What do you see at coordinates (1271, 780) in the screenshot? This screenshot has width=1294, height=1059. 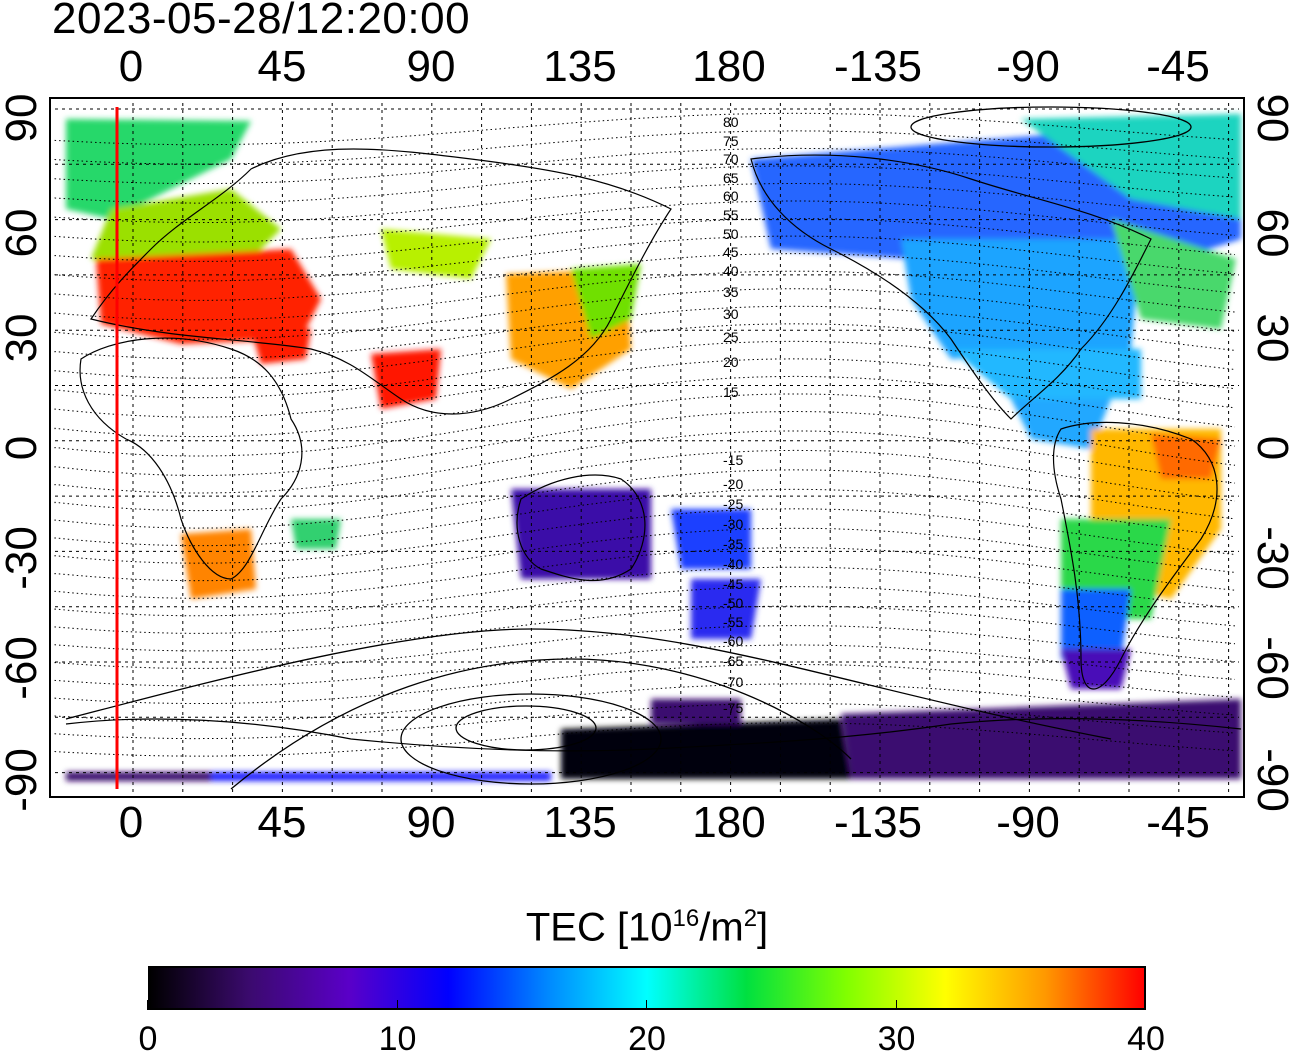 I see `right-lat-tick: -90` at bounding box center [1271, 780].